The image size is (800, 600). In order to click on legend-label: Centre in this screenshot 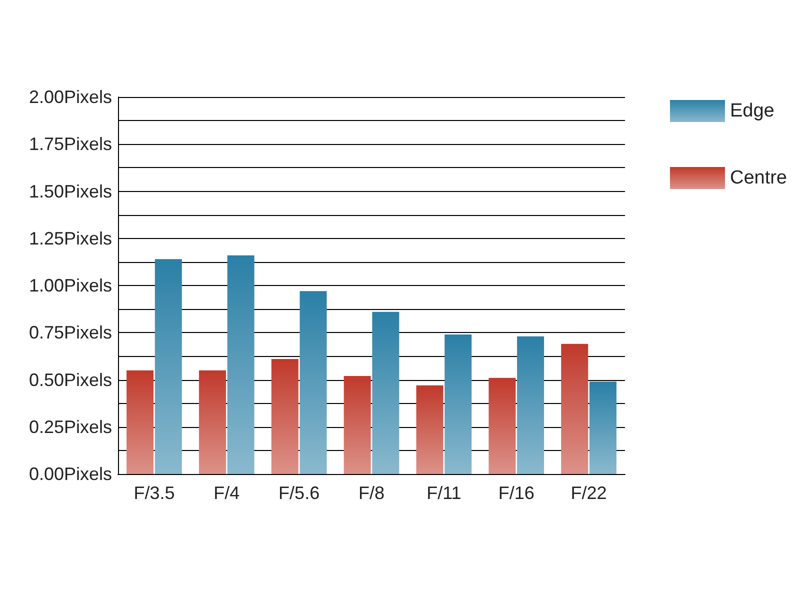, I will do `click(759, 178)`.